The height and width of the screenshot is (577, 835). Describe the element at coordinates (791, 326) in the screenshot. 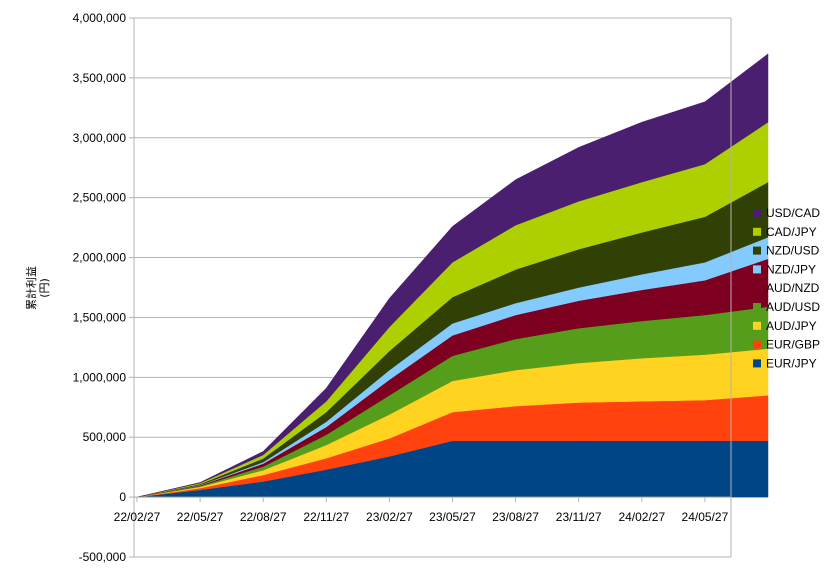

I see `legend-label: AUD/JPY` at that location.